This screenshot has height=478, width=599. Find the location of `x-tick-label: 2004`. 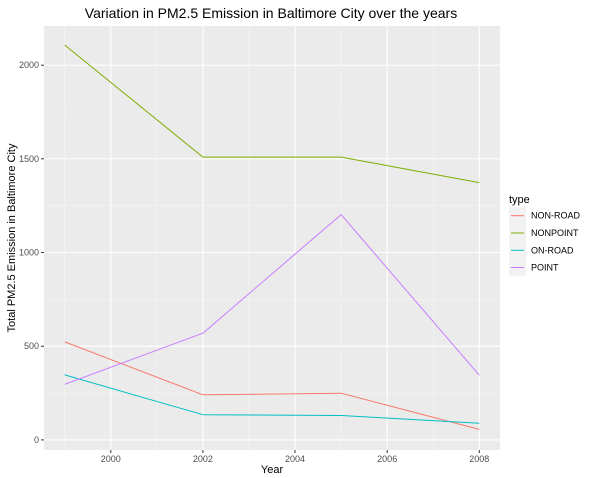

x-tick-label: 2004 is located at coordinates (295, 459).